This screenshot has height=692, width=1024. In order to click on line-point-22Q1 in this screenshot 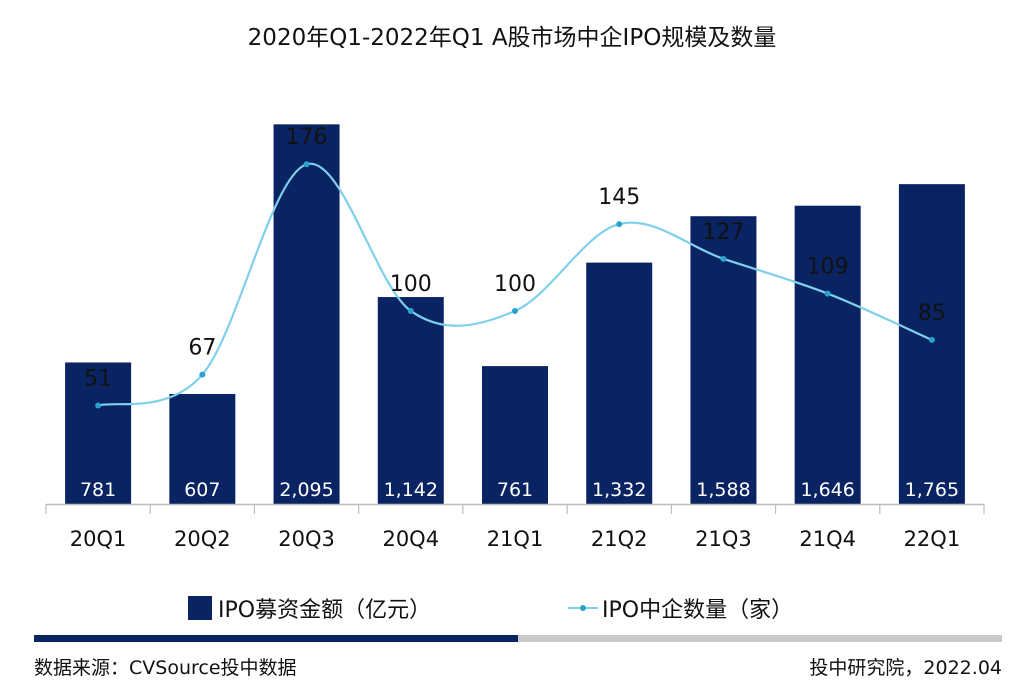, I will do `click(931, 339)`.